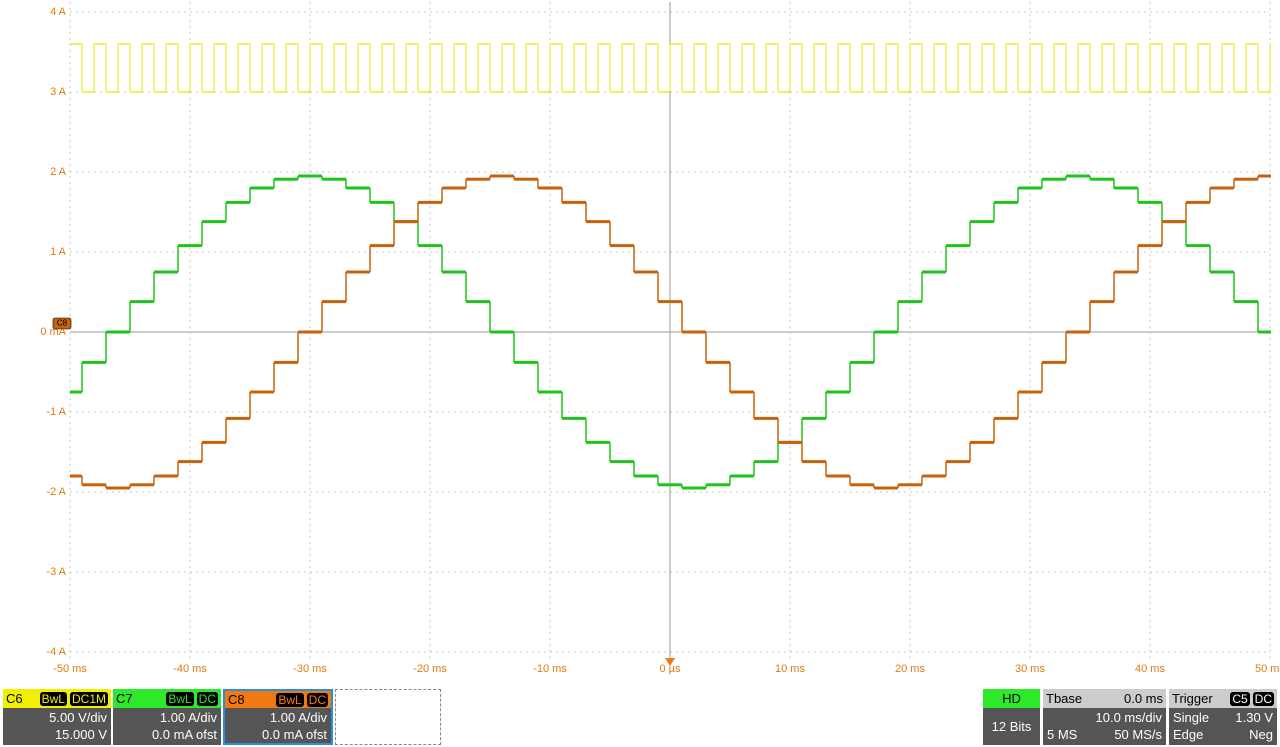  Describe the element at coordinates (56, 492) in the screenshot. I see `y-tick-label: -2 A` at that location.